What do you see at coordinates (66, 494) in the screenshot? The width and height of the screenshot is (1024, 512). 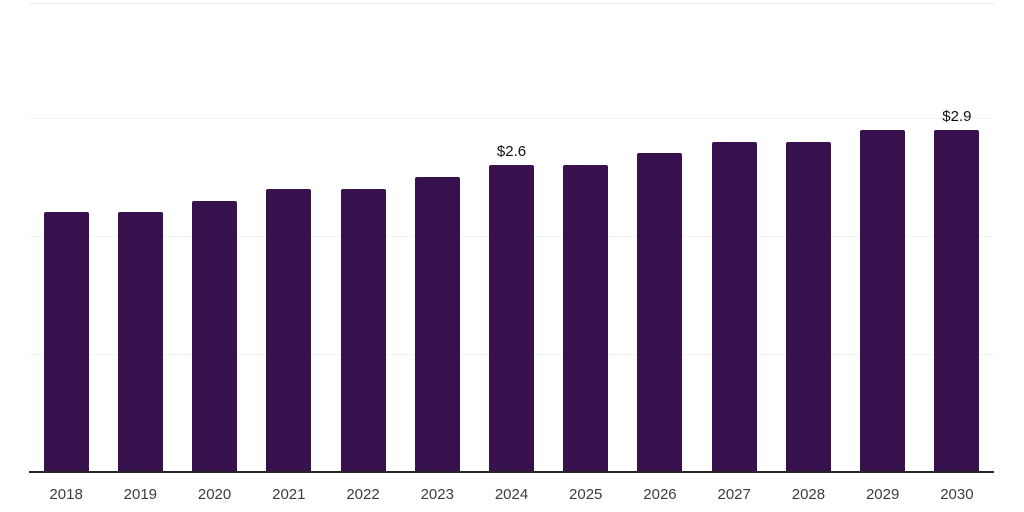 I see `x-tick-label-2018: 2018` at bounding box center [66, 494].